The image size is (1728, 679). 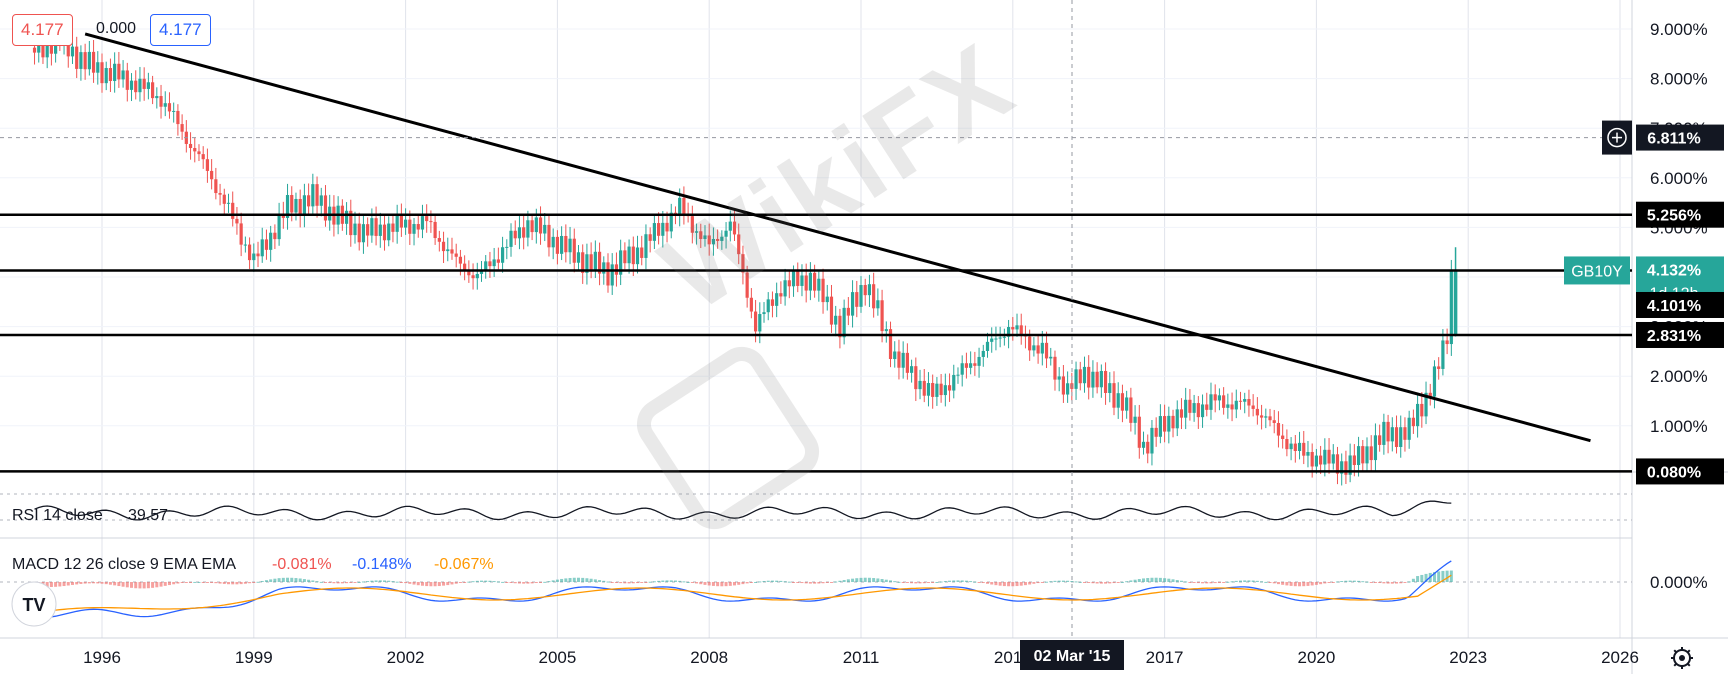 What do you see at coordinates (33, 605) in the screenshot?
I see `logo-mark: TV` at bounding box center [33, 605].